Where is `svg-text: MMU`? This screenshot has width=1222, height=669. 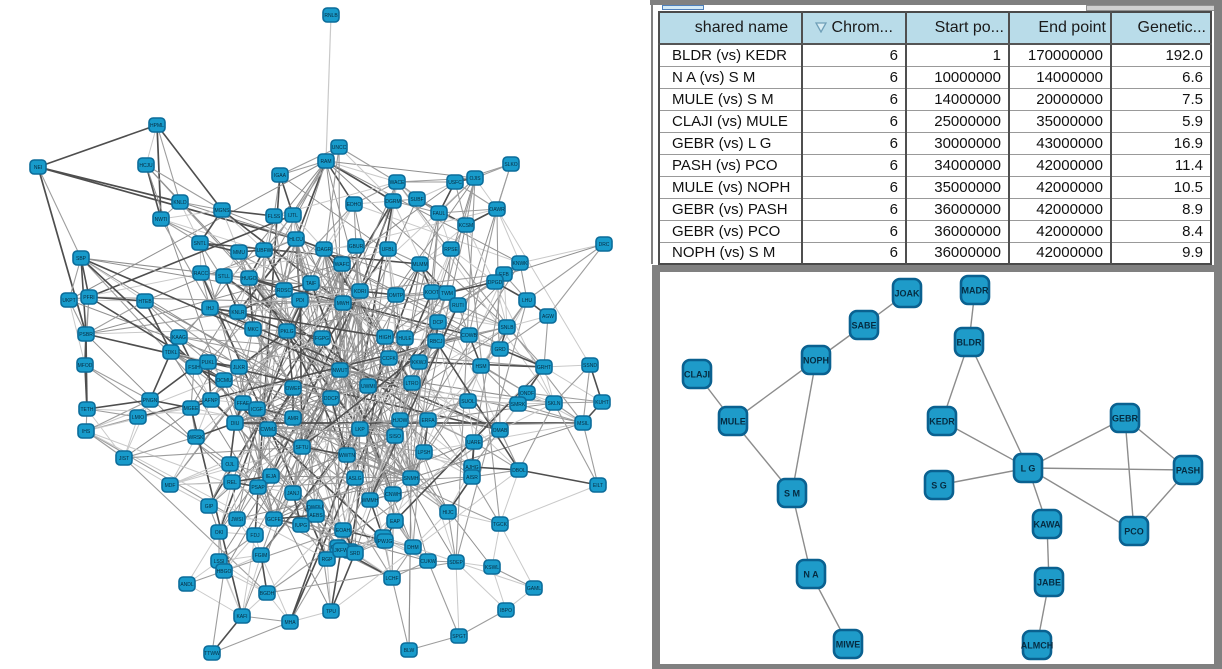 svg-text: MMU is located at coordinates (239, 253).